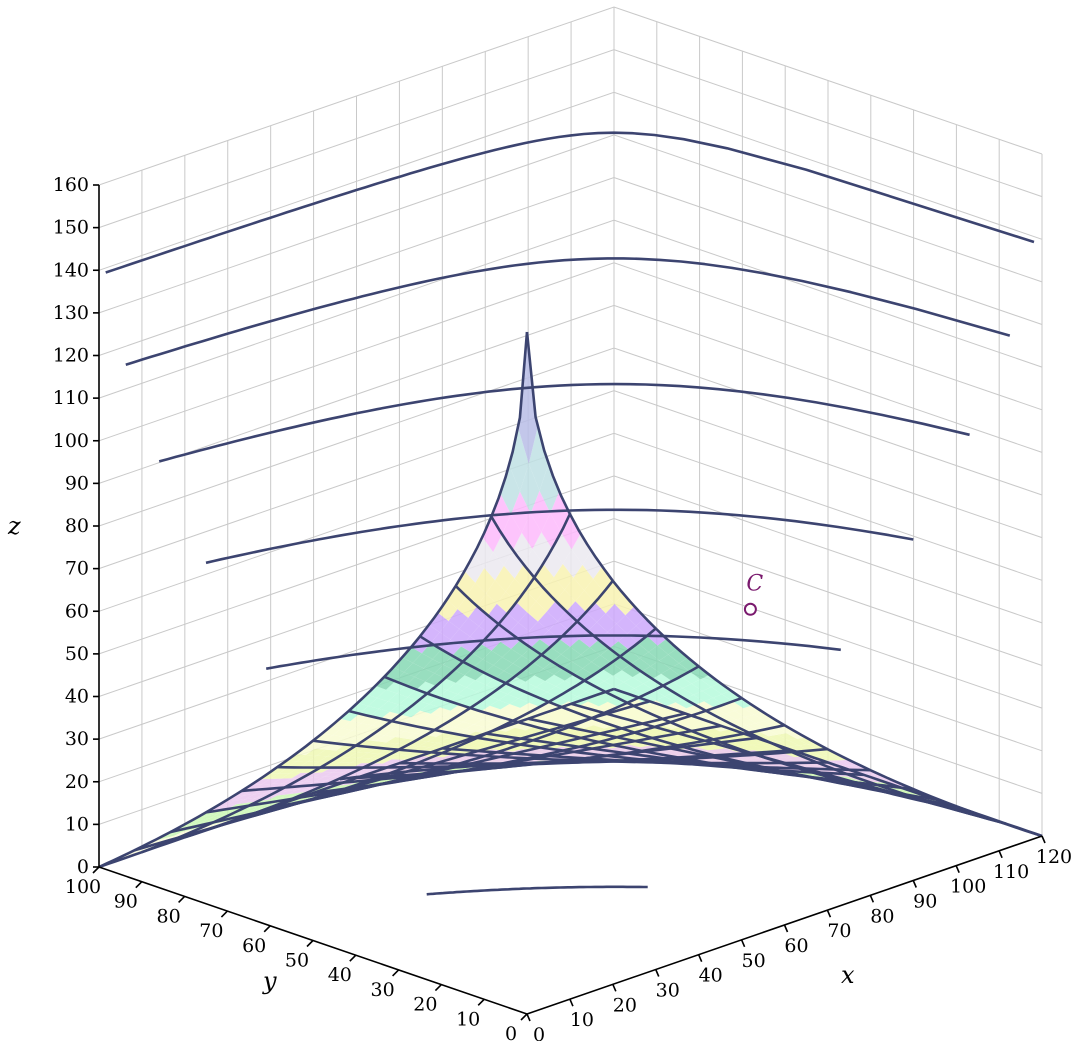  Describe the element at coordinates (71, 356) in the screenshot. I see `z-tick-label: 120` at that location.